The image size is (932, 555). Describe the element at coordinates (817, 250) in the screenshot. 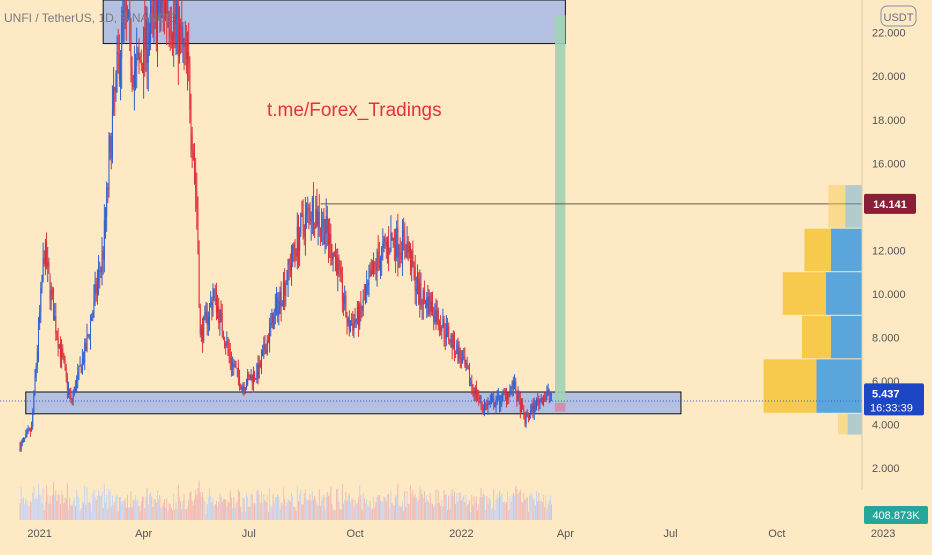

I see `volume-profile-buy` at that location.